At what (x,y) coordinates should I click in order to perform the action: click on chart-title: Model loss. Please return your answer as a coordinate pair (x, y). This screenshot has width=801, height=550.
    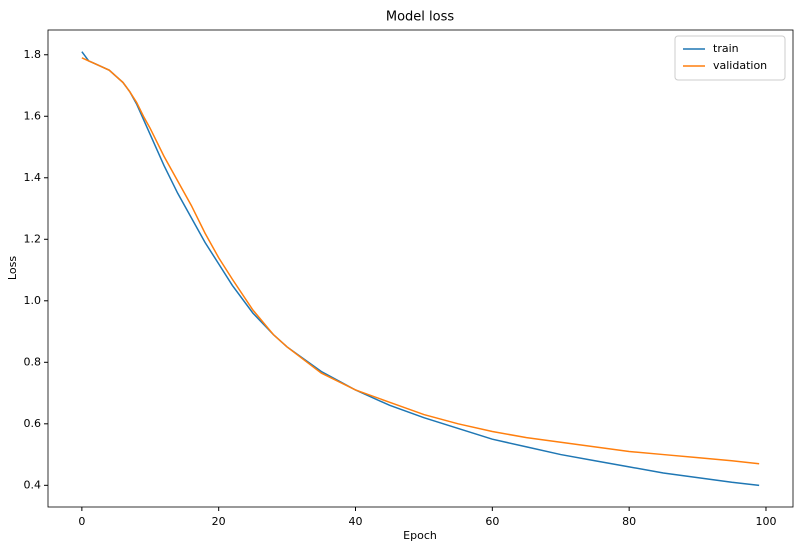
    Looking at the image, I should click on (420, 17).